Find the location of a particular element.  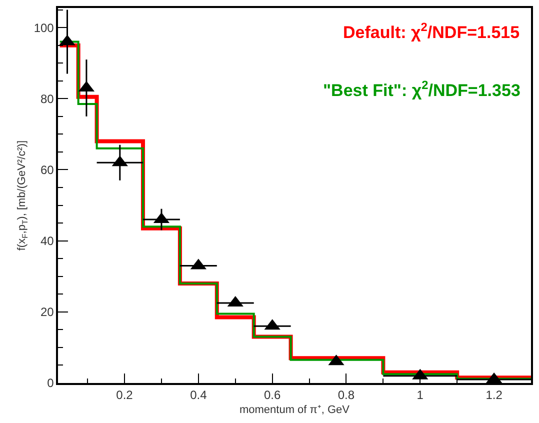

x-tick-label: 1 is located at coordinates (420, 395).